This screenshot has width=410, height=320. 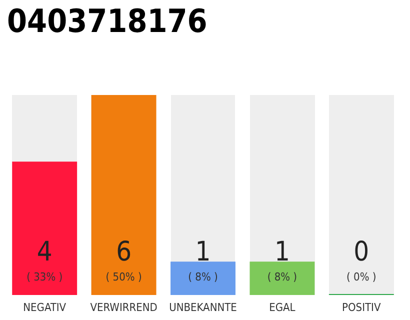 What do you see at coordinates (361, 277) in the screenshot?
I see `annotation: ( 0% )` at bounding box center [361, 277].